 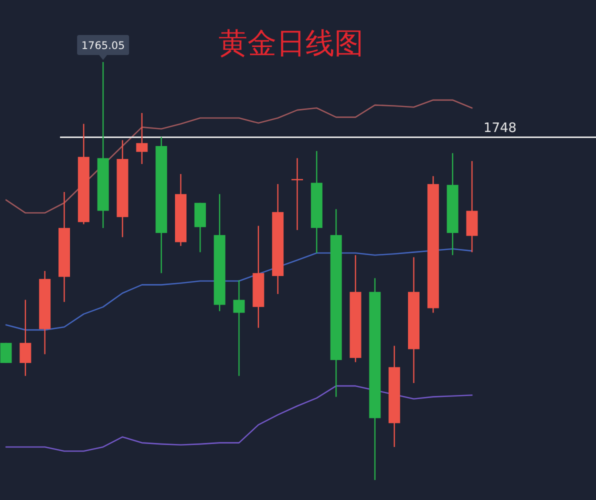 What do you see at coordinates (103, 46) in the screenshot?
I see `annotation: 1765.05` at bounding box center [103, 46].